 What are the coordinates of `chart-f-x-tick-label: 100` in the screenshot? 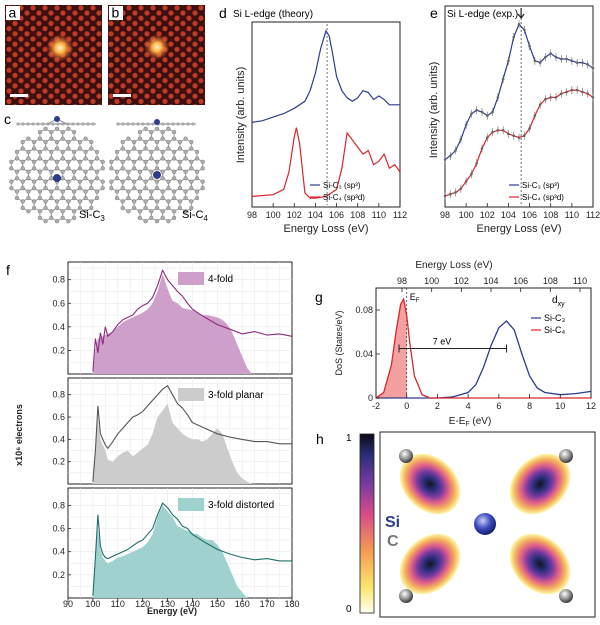 It's located at (92, 604).